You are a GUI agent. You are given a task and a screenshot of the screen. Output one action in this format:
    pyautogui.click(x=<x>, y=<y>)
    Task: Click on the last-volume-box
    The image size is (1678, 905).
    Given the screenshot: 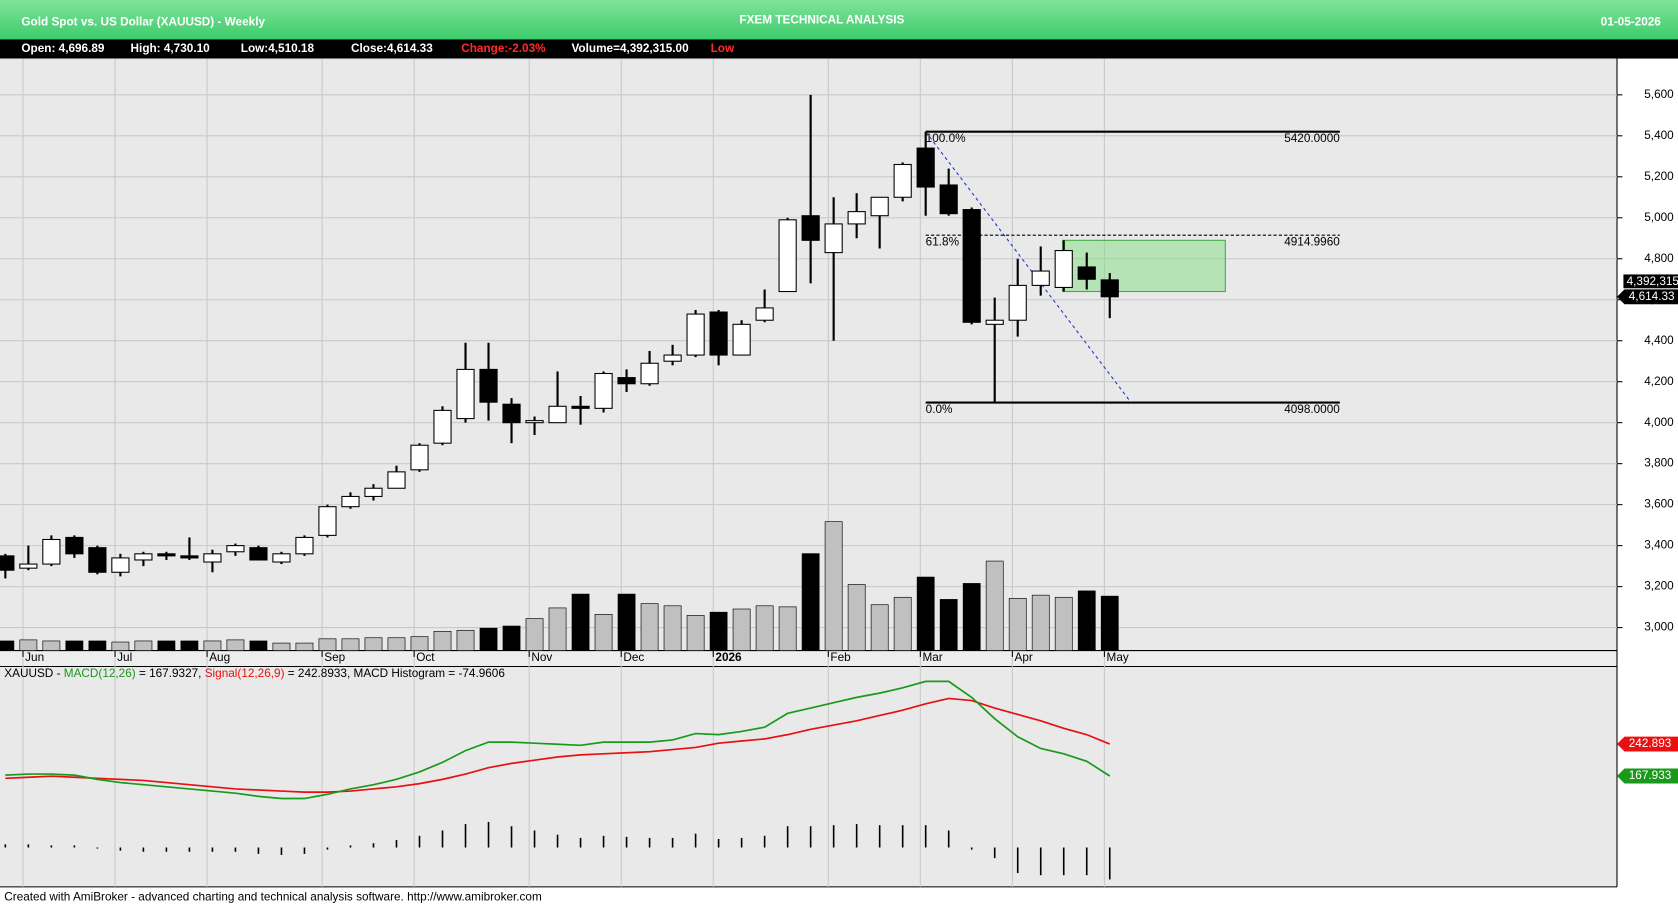 What is the action you would take?
    pyautogui.click(x=1650, y=281)
    